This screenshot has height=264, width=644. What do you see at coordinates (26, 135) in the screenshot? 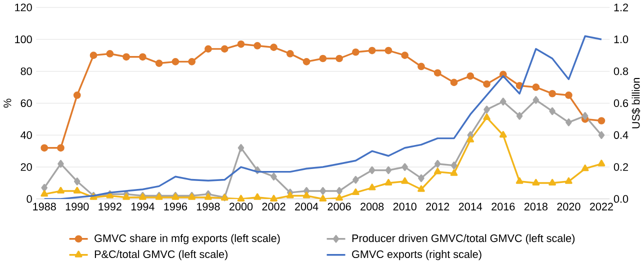
I see `y-tick-label: 40` at bounding box center [26, 135].